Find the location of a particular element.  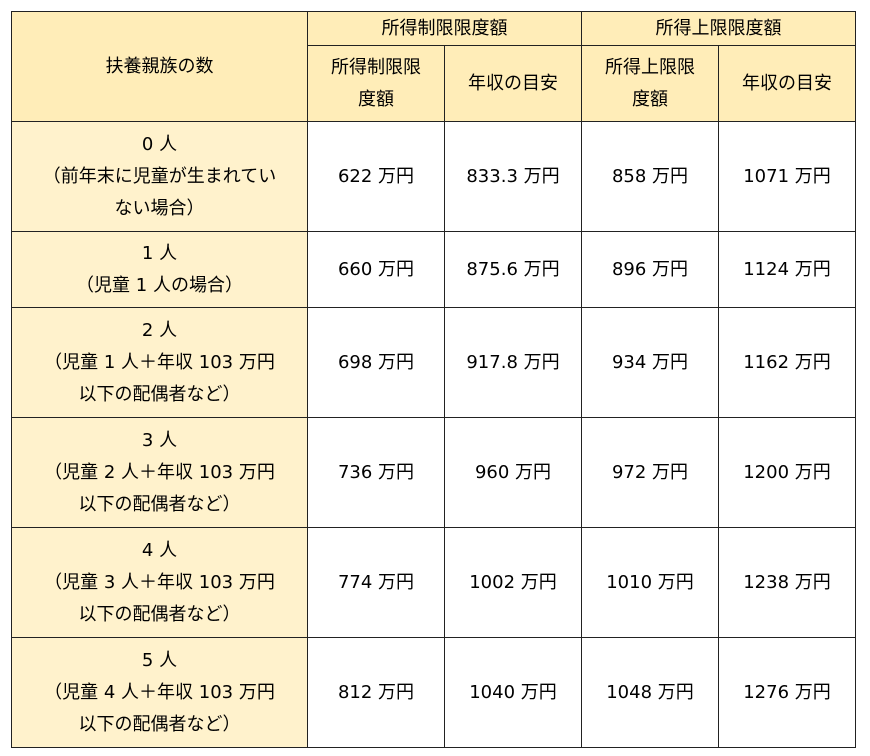

row-label-line: （児童 2 人＋年収 103 万円 is located at coordinates (159, 472).